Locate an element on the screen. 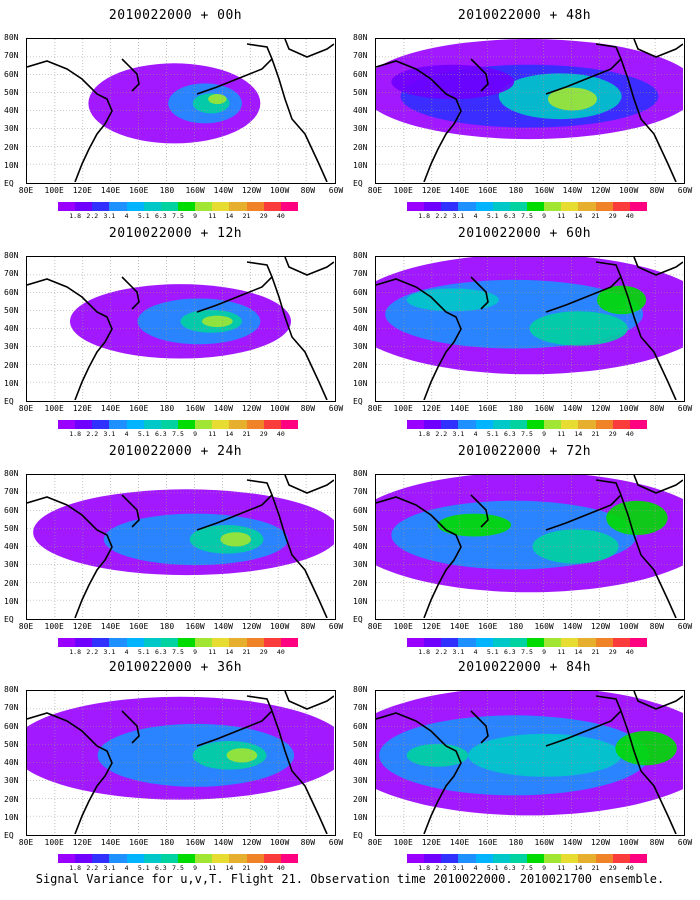  colorbar-label: 11 is located at coordinates (561, 216).